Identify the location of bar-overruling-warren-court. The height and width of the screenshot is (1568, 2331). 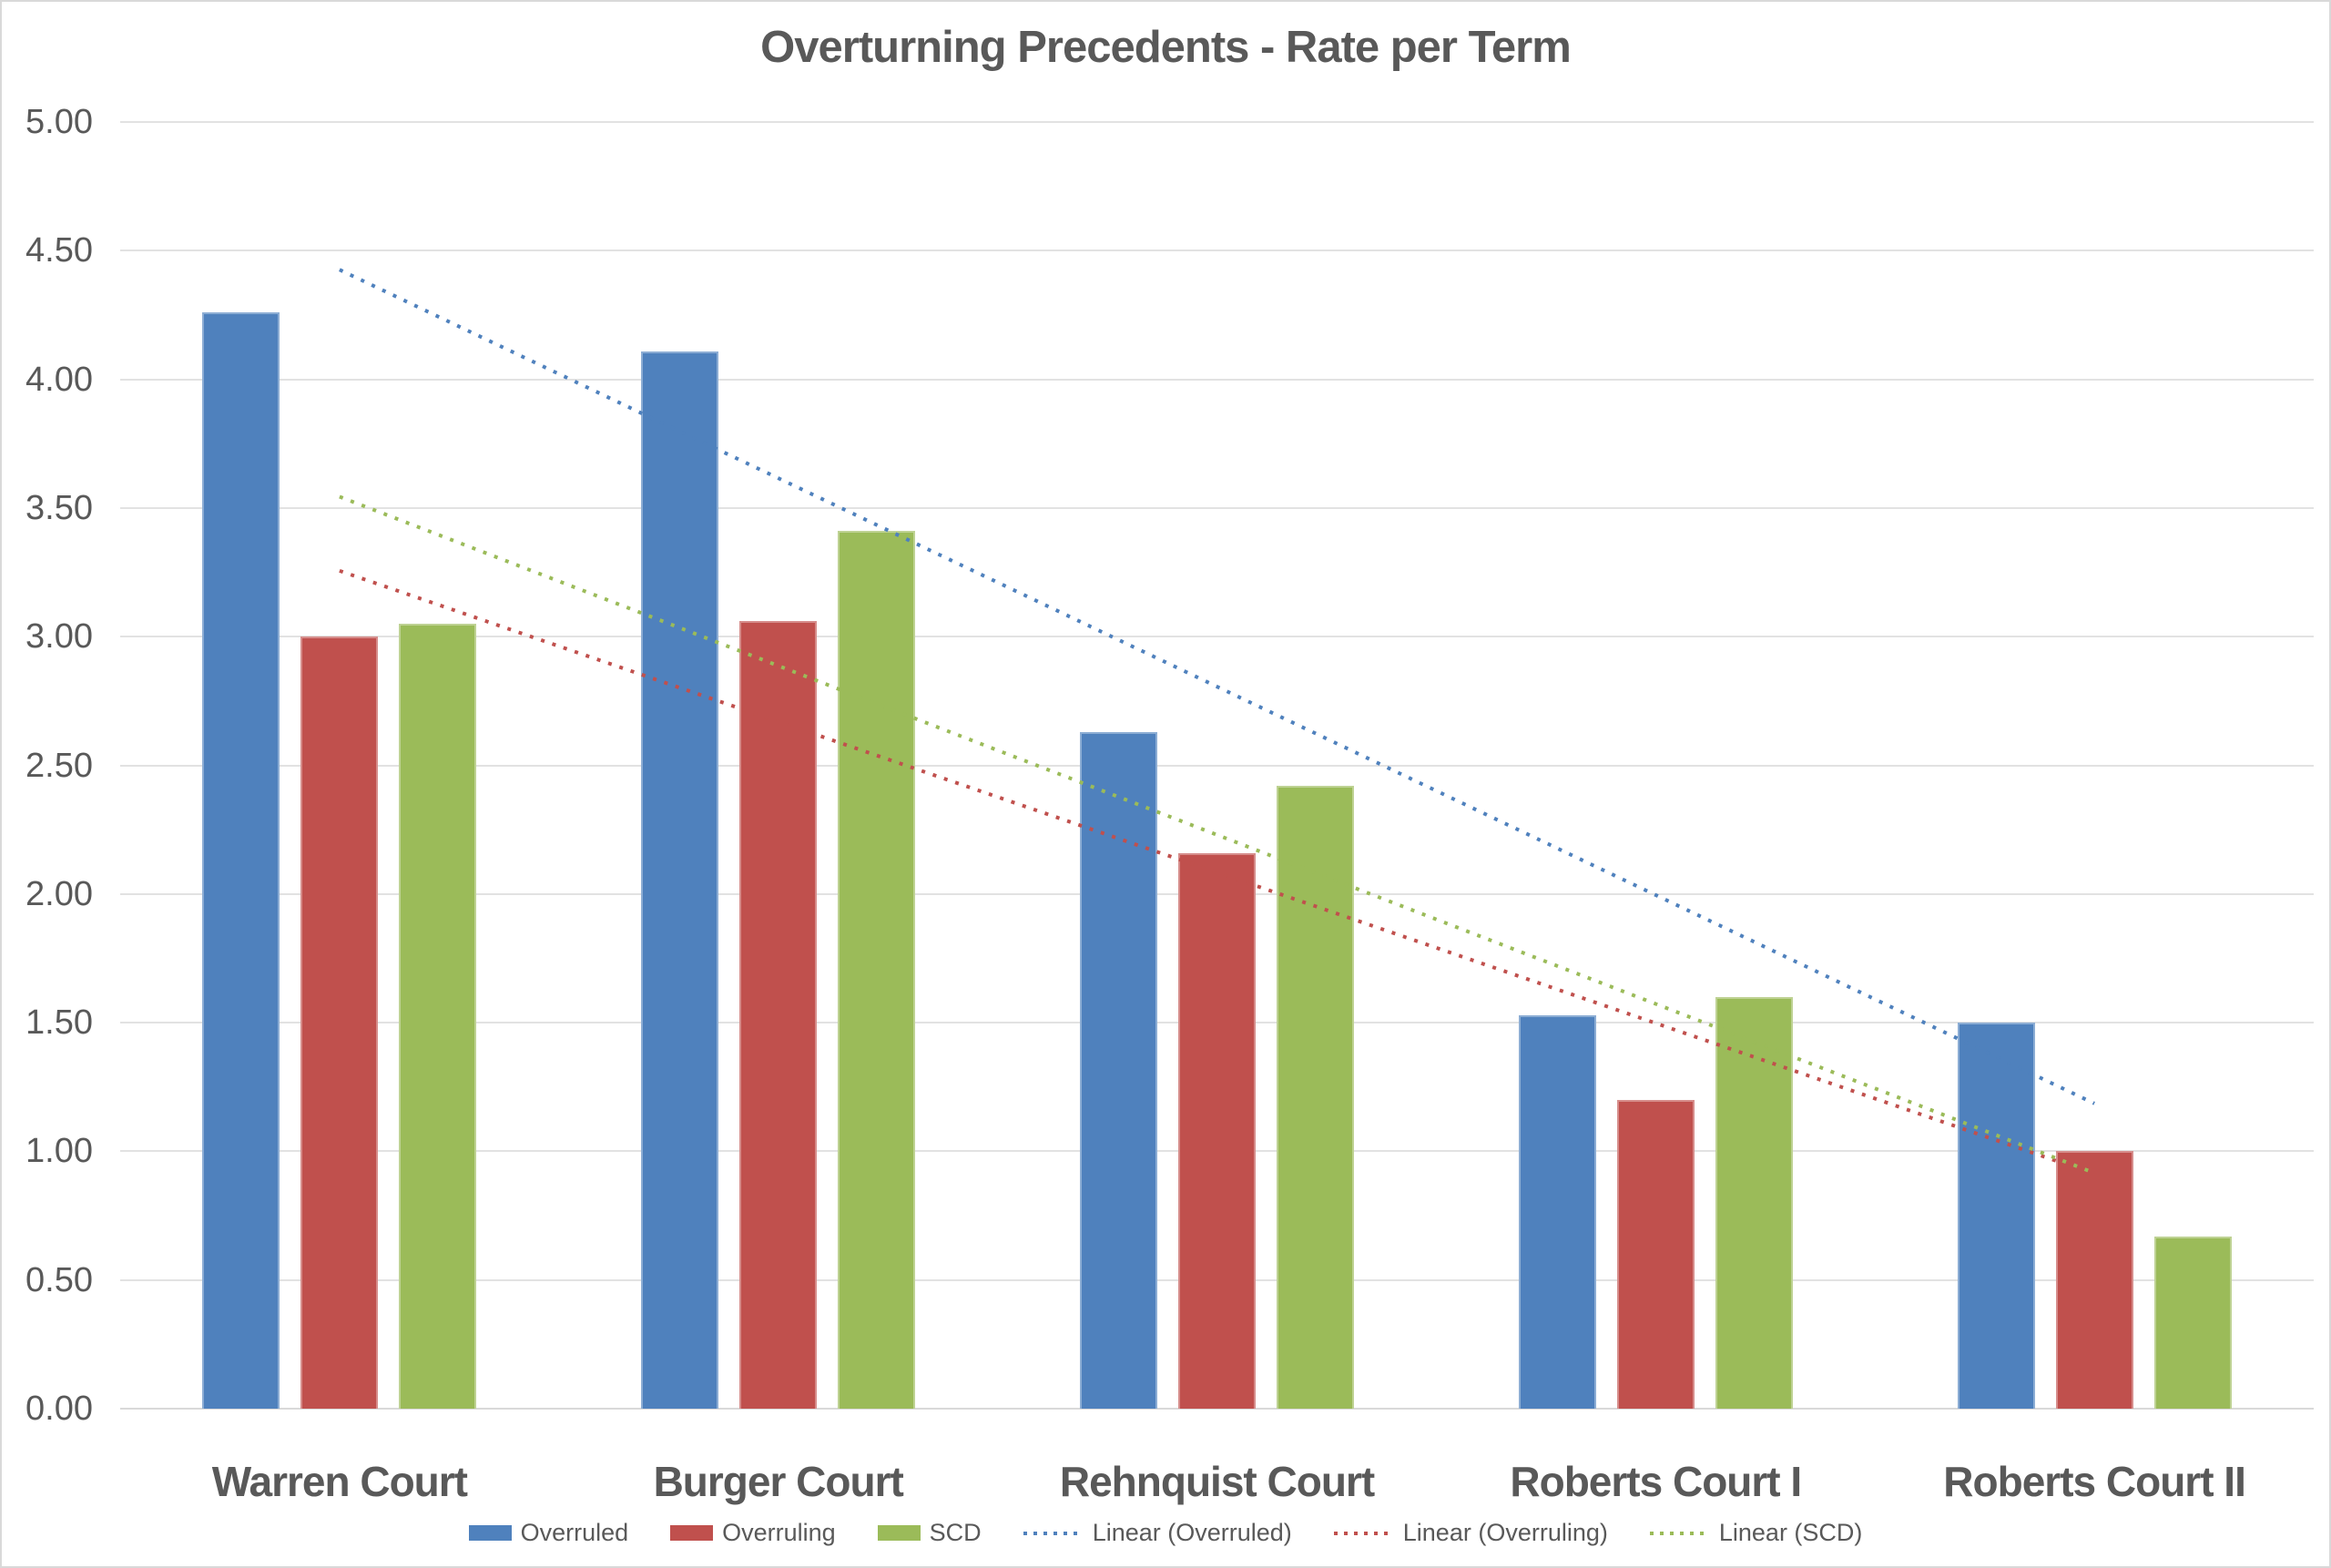
(339, 1023).